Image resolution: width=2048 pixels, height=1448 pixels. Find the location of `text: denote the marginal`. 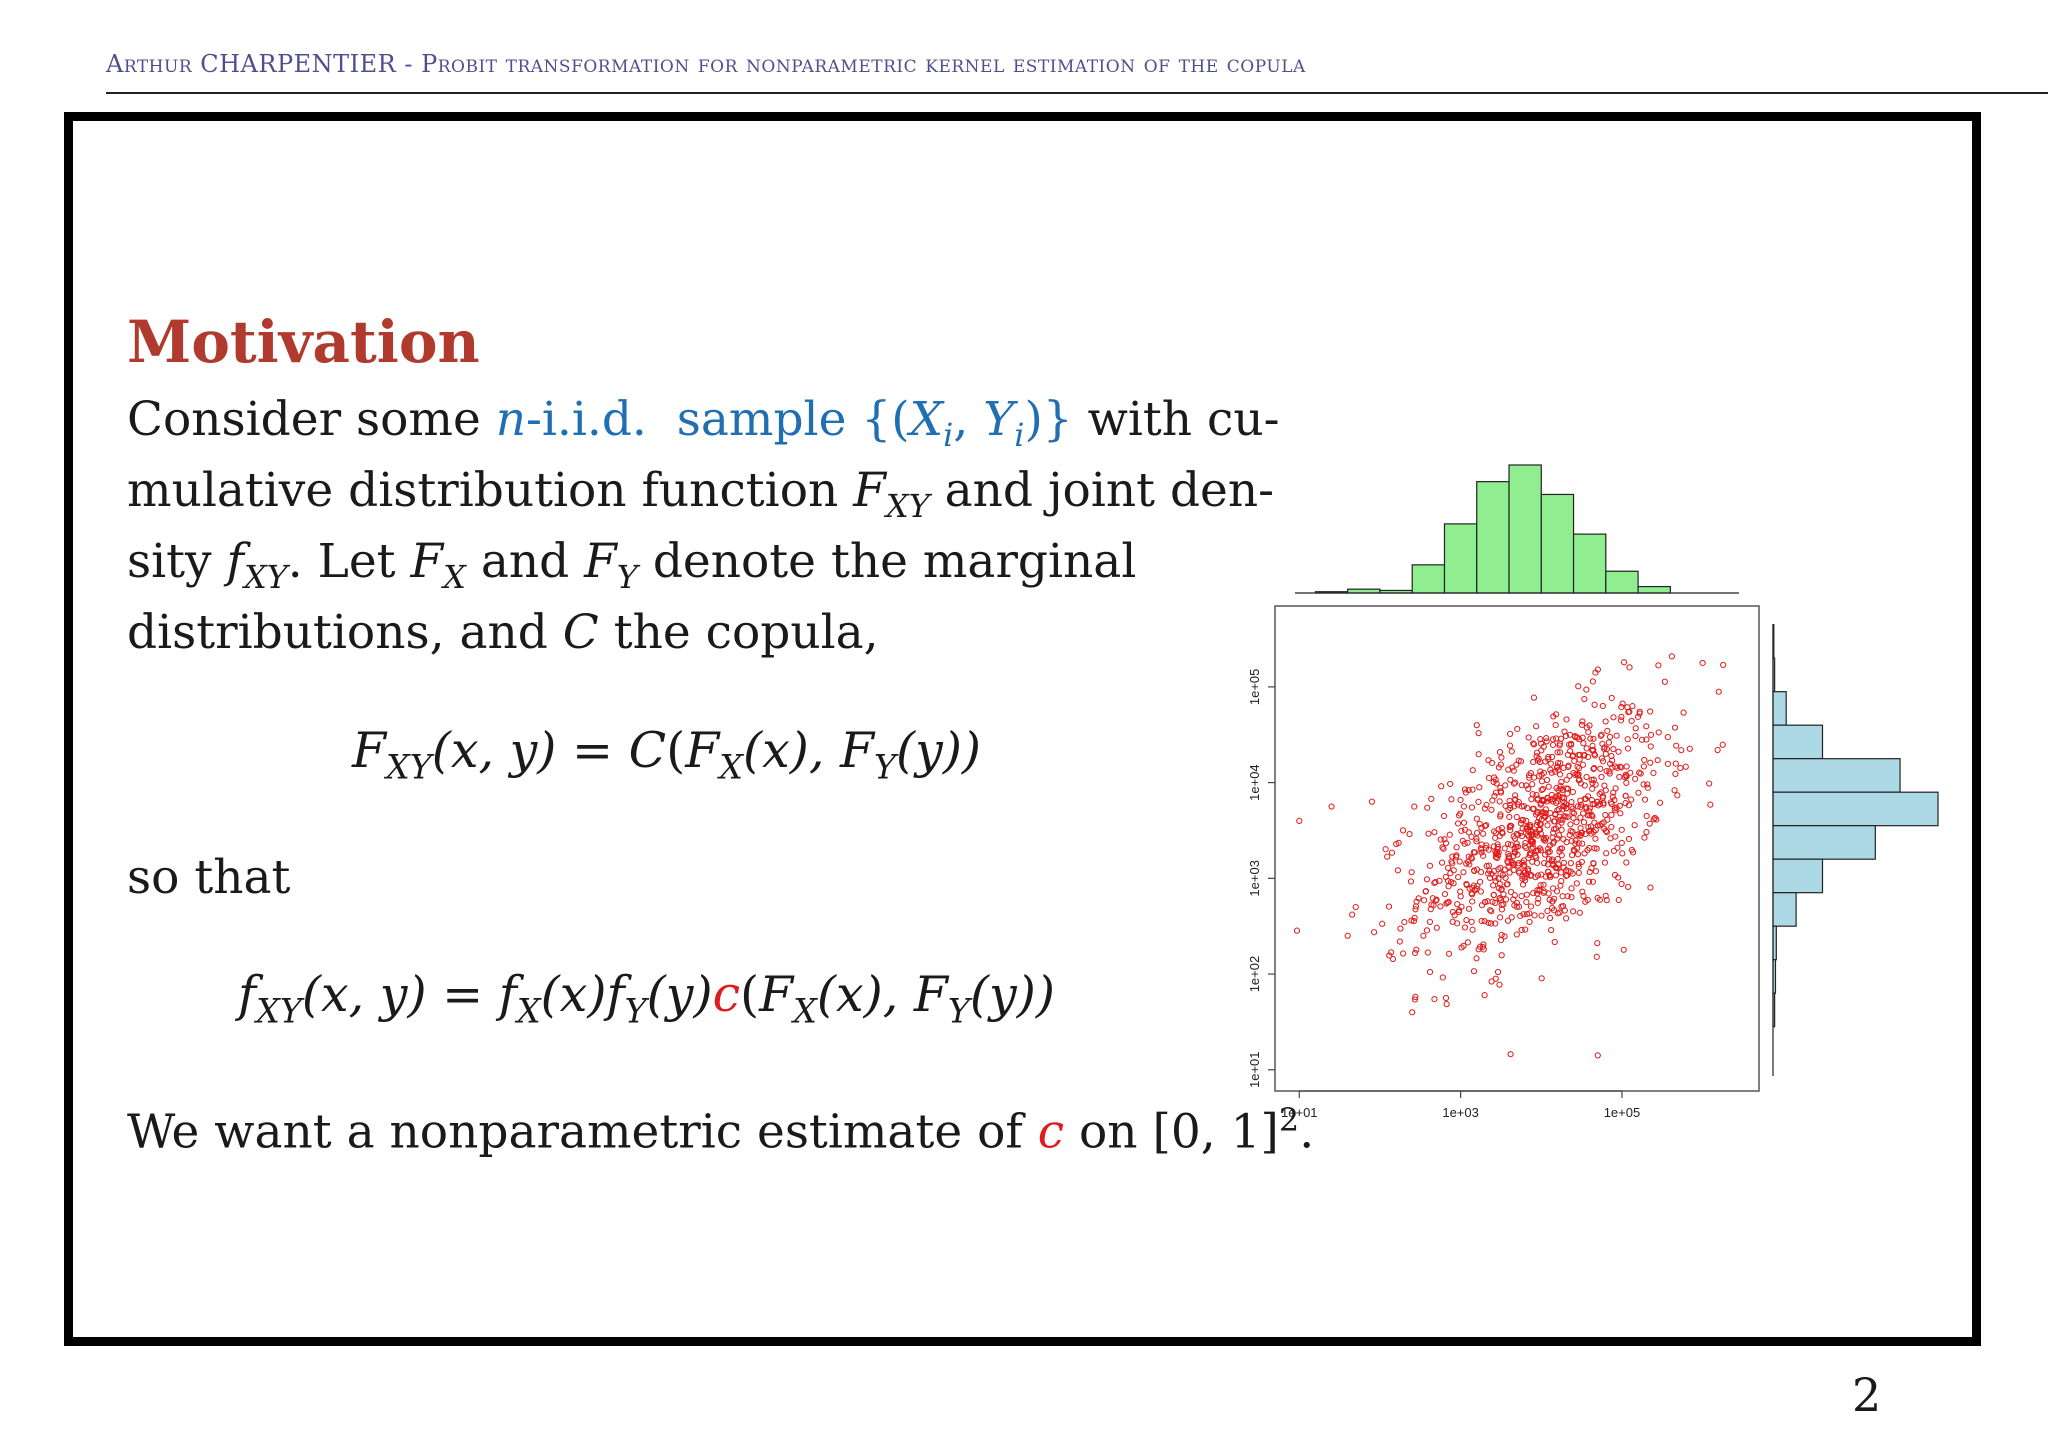

text: denote the marginal is located at coordinates (887, 561).